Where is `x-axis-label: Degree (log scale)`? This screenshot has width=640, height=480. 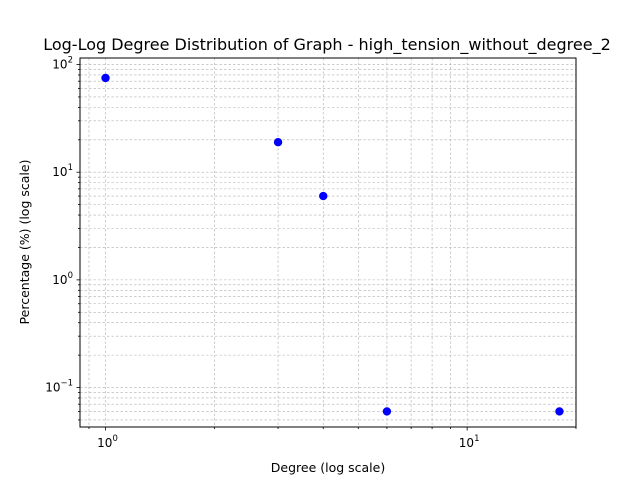 x-axis-label: Degree (log scale) is located at coordinates (328, 467).